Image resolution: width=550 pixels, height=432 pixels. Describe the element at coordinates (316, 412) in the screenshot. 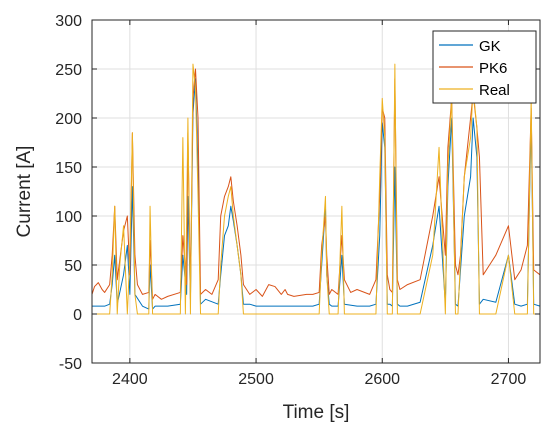

I see `x-axis-title: Time [s]` at that location.